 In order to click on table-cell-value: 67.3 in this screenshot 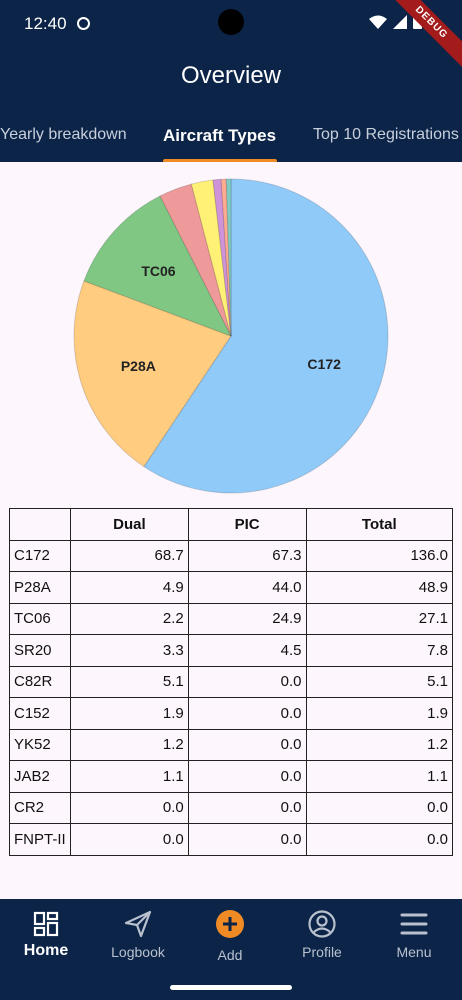, I will do `click(247, 555)`.